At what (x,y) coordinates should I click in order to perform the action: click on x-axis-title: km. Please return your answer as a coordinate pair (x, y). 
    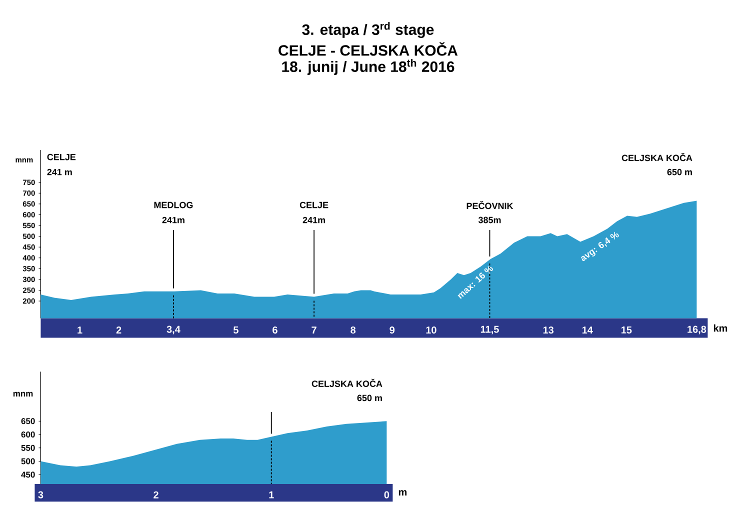
    Looking at the image, I should click on (721, 328).